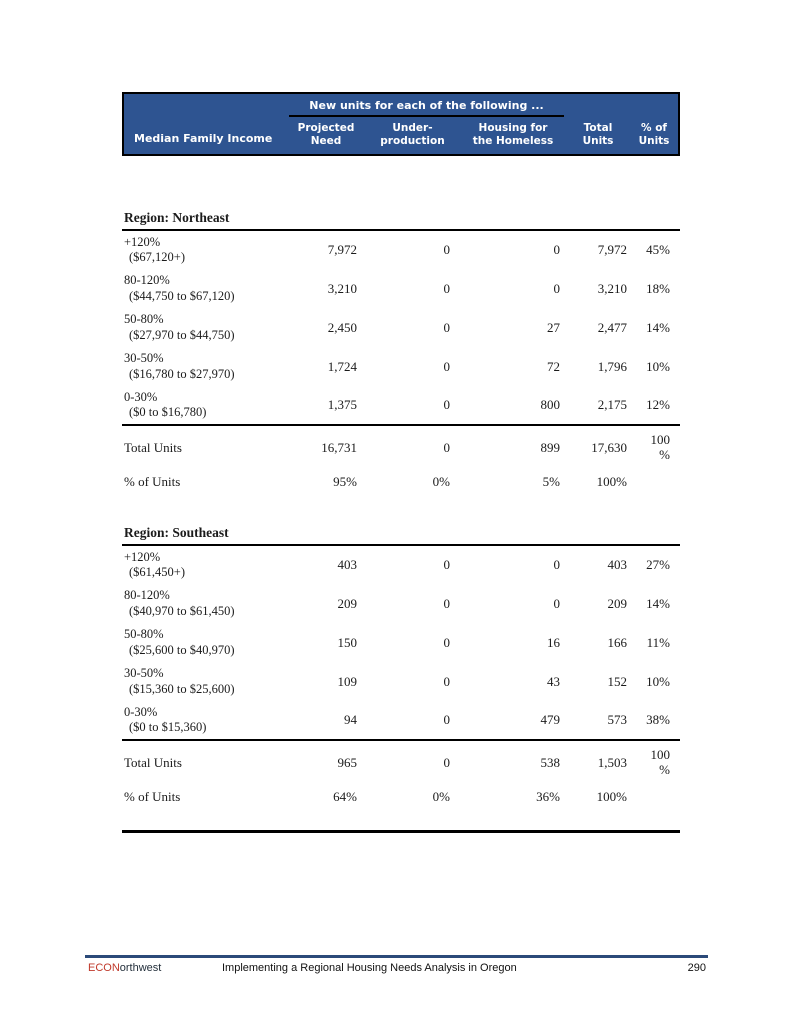 The image size is (800, 1035). I want to click on totals-row: Total Units 965 0 538 1,503 100 %, so click(401, 762).